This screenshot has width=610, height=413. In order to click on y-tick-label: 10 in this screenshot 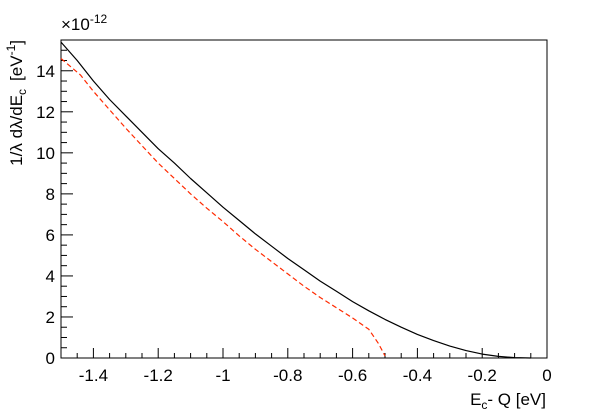, I will do `click(45, 153)`.